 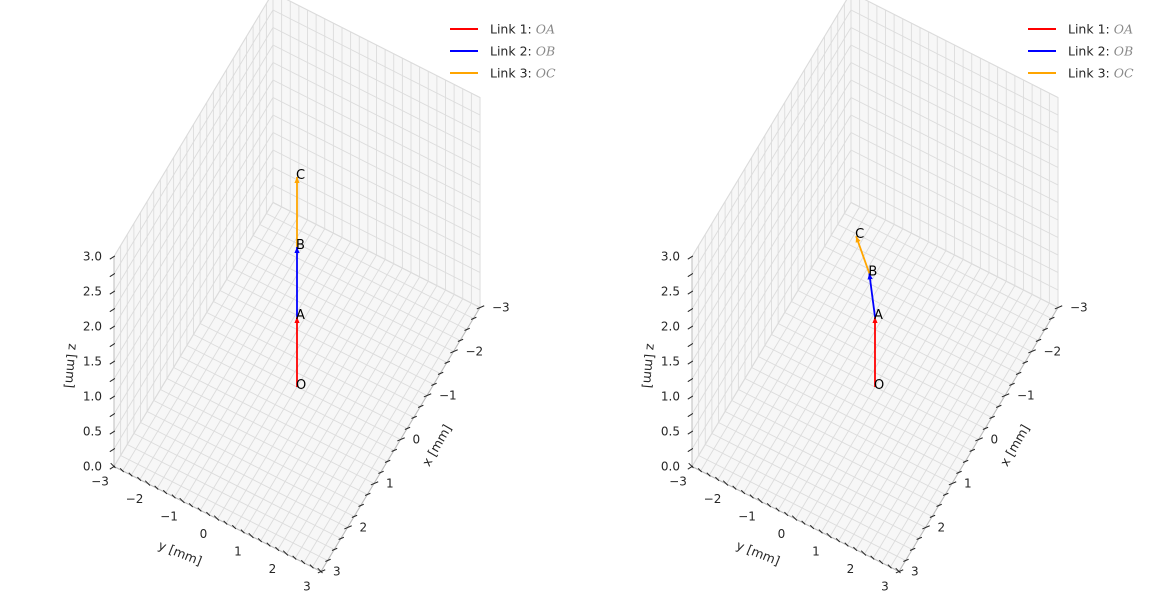 What do you see at coordinates (301, 385) in the screenshot?
I see `point-label-O: O` at bounding box center [301, 385].